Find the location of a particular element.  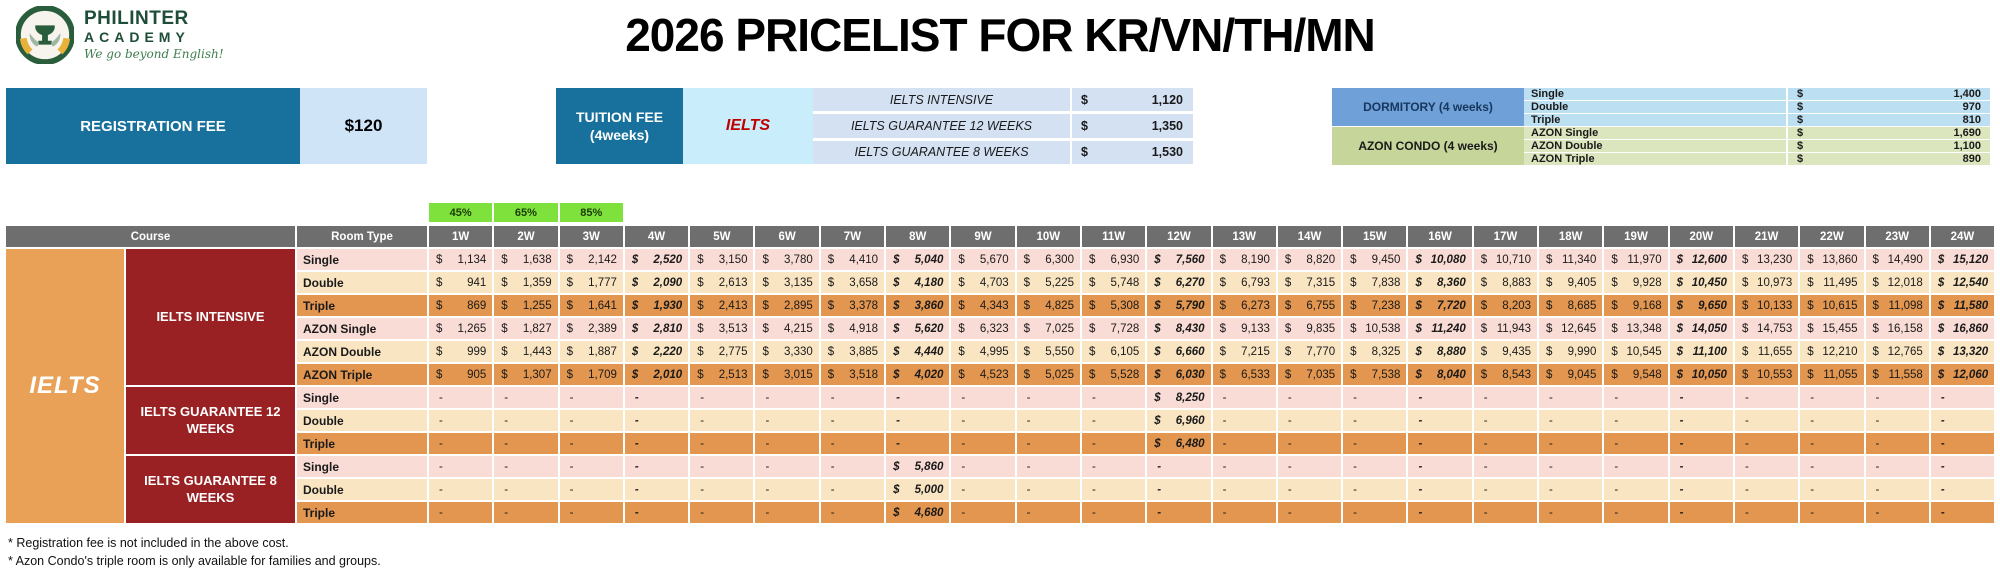

price-cell: $2,389 is located at coordinates (591, 328).